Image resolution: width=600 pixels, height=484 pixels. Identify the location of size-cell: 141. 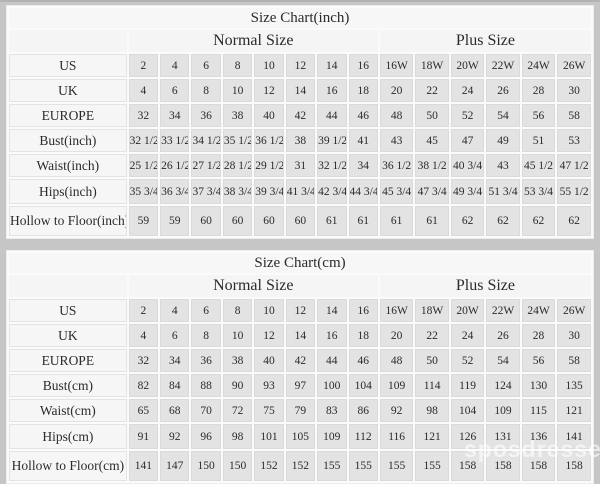
(143, 466).